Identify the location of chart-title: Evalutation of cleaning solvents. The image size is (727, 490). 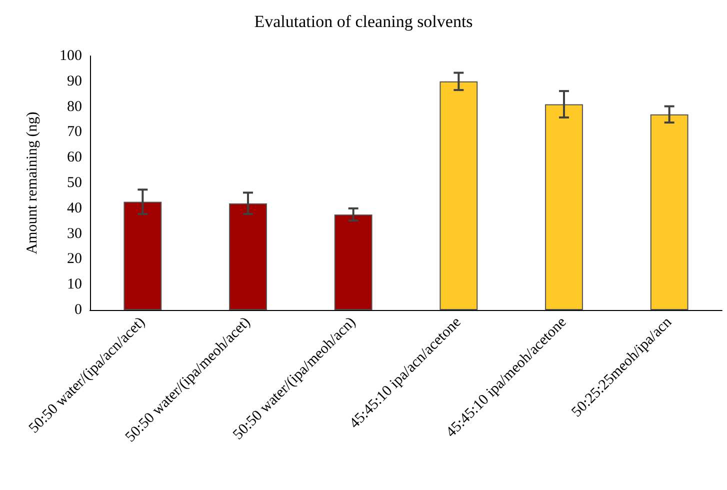
(363, 21).